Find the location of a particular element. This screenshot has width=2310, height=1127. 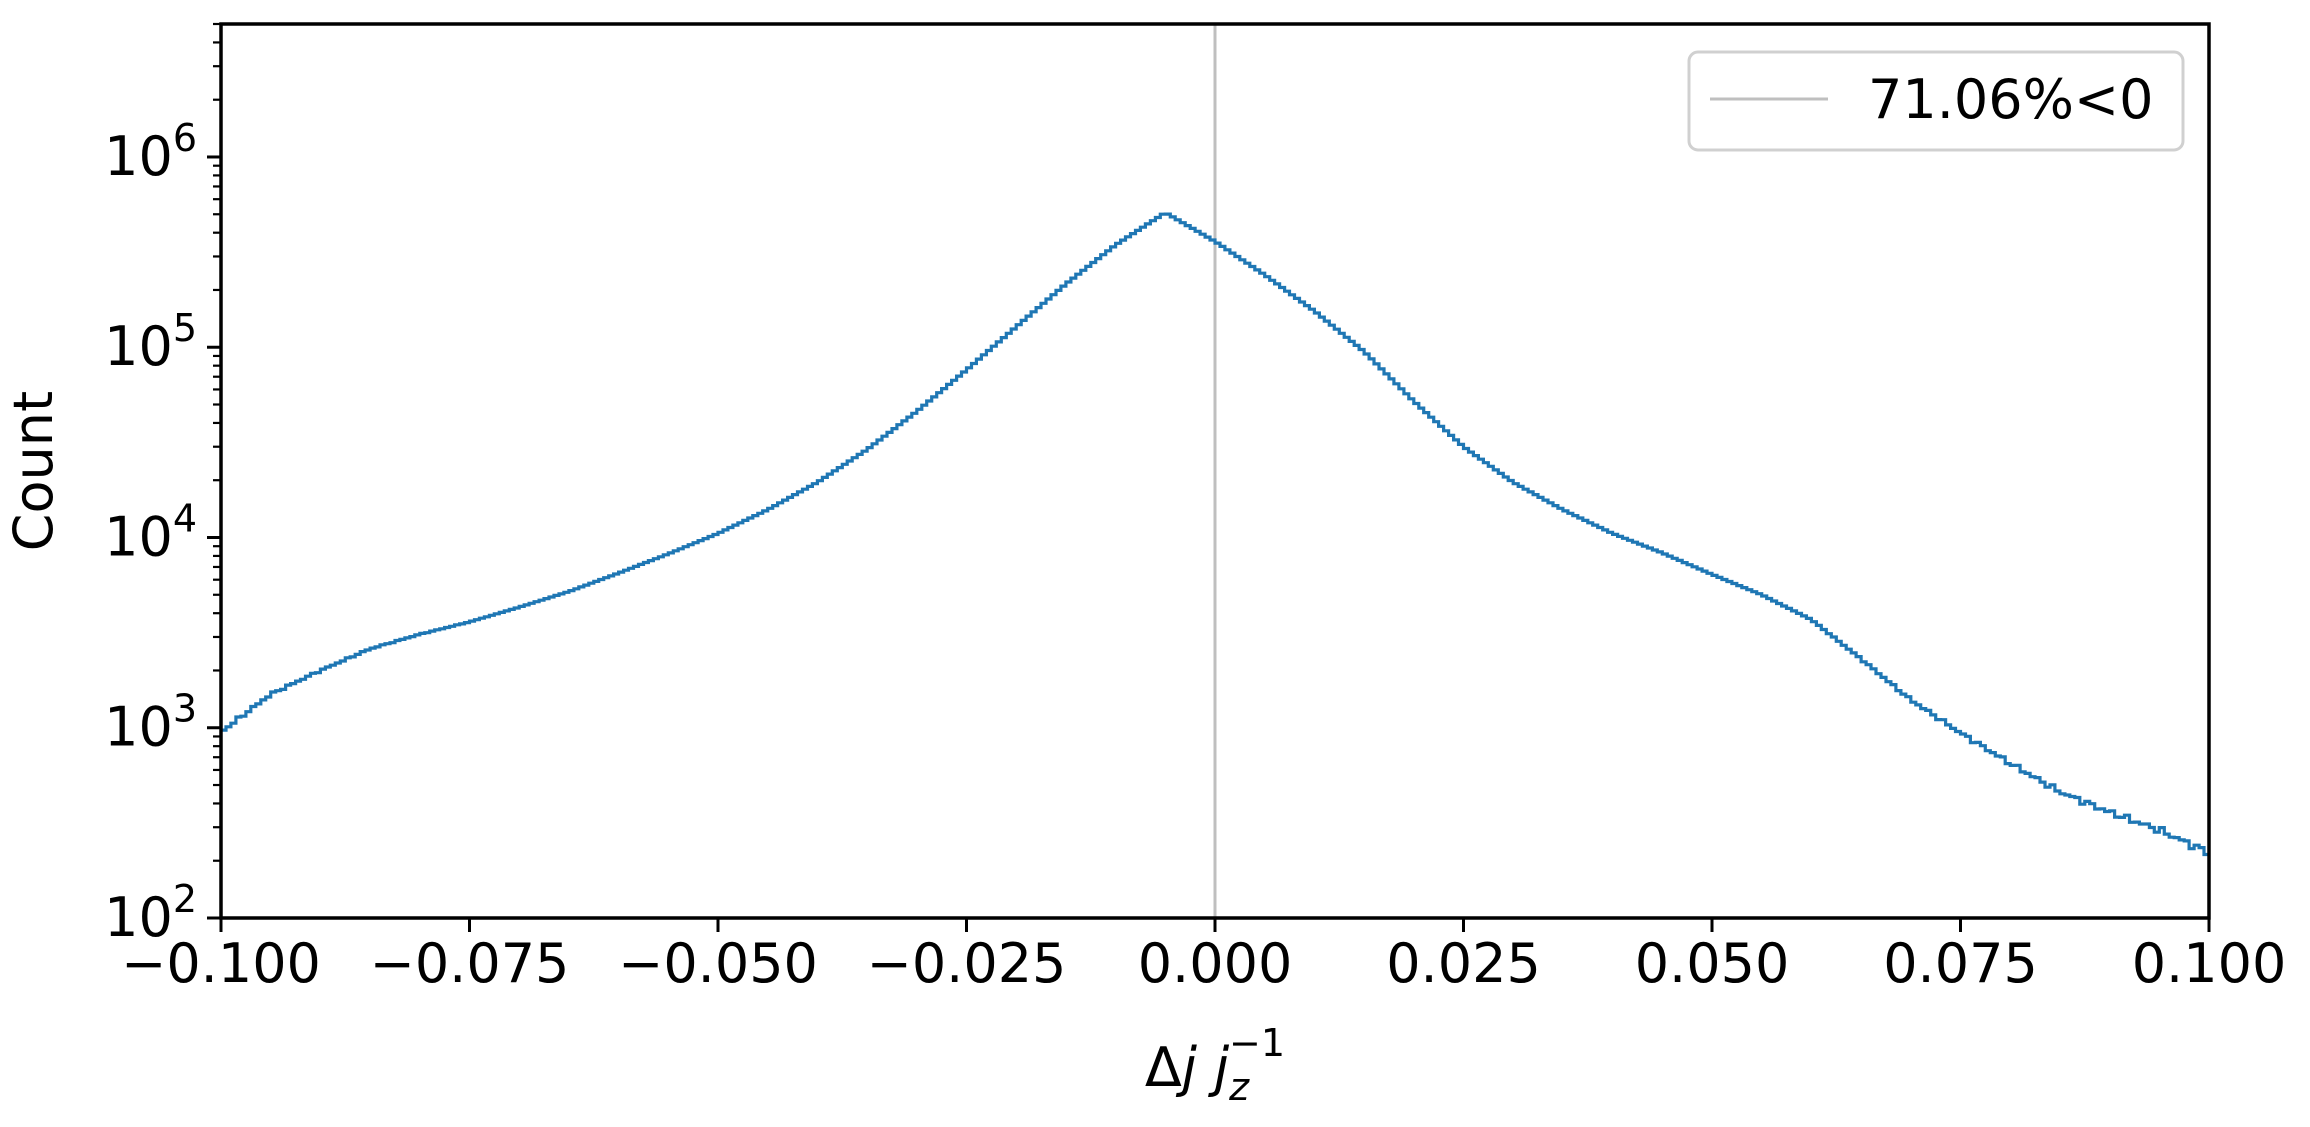

x-label-jz-sup: −1 is located at coordinates (1257, 1043).